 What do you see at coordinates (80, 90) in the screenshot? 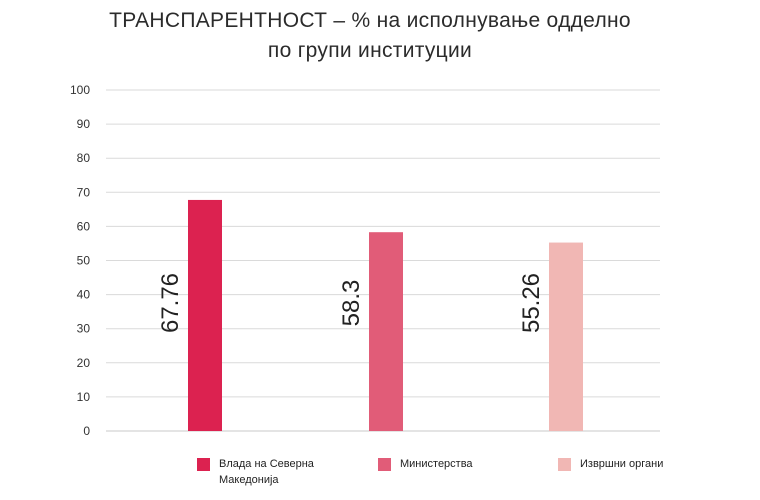
I see `y-tick-label: 100` at bounding box center [80, 90].